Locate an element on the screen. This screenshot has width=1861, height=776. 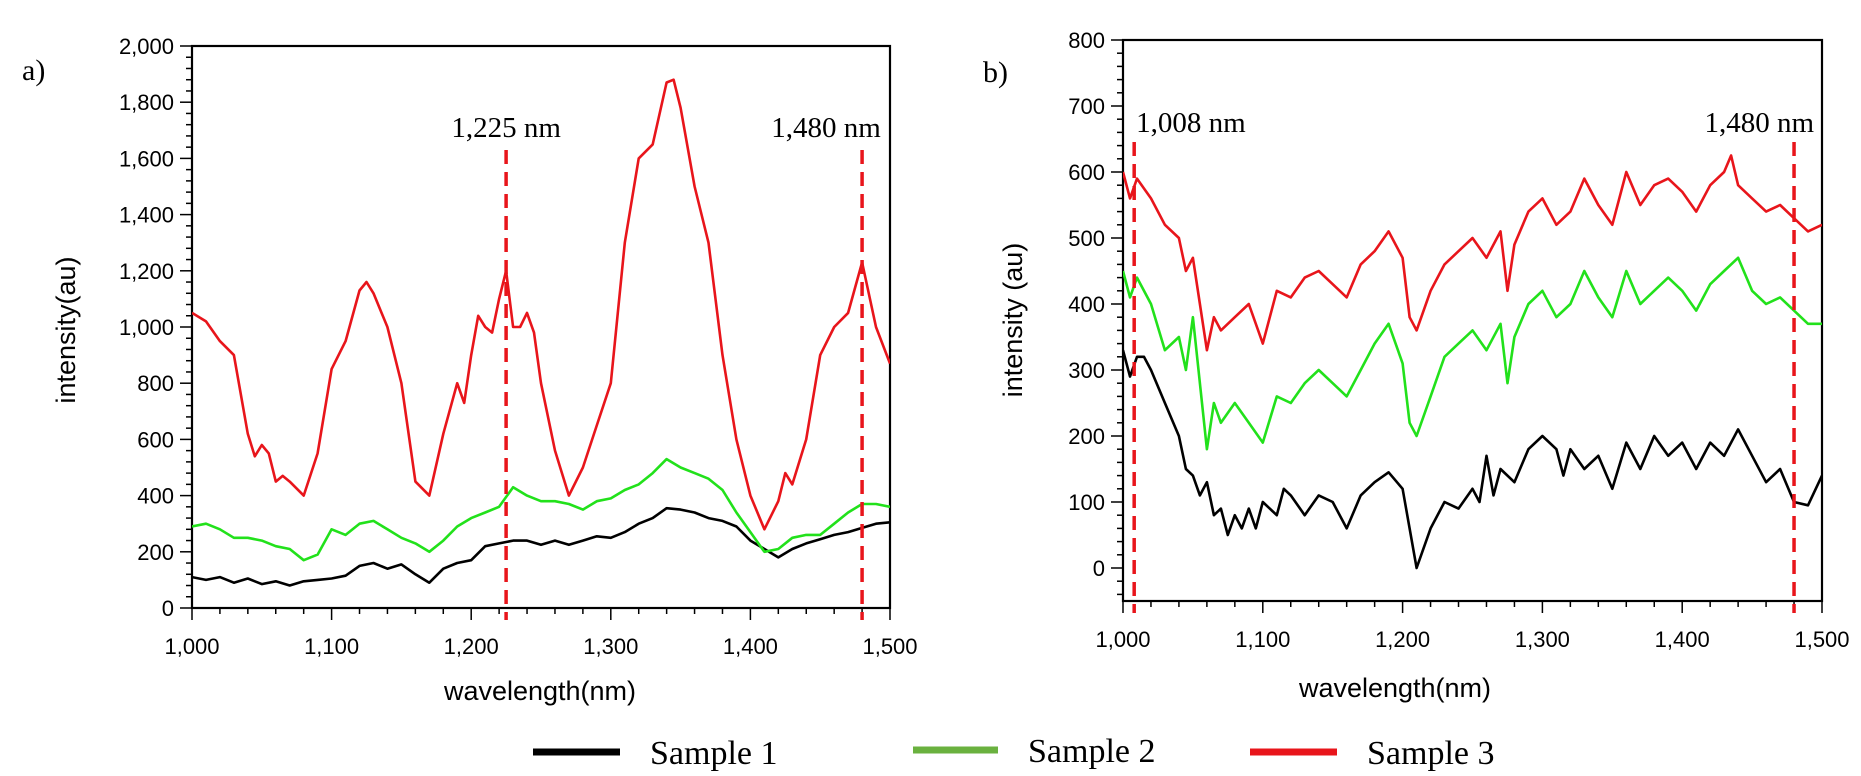
panel-b-marker-label-1: 1,008 nm is located at coordinates (1191, 123).